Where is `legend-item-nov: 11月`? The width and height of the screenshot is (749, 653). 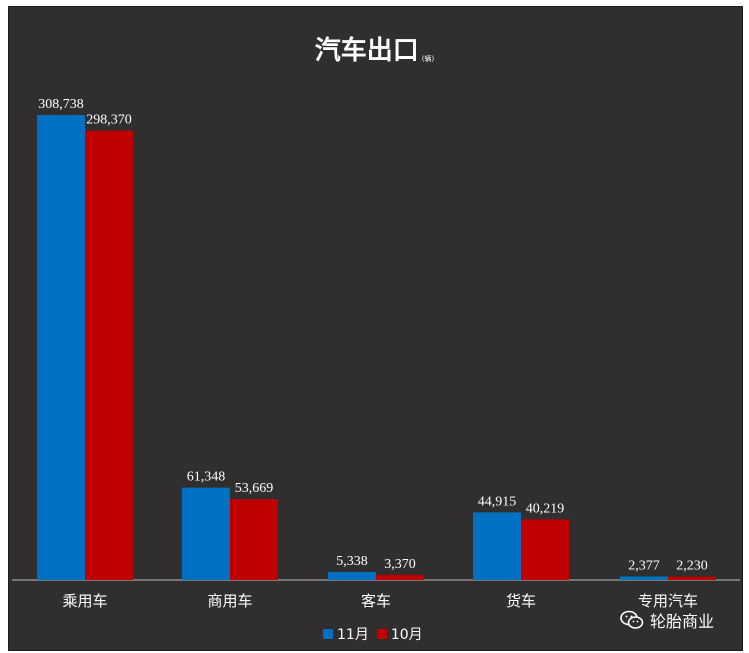
legend-item-nov: 11月 is located at coordinates (346, 634).